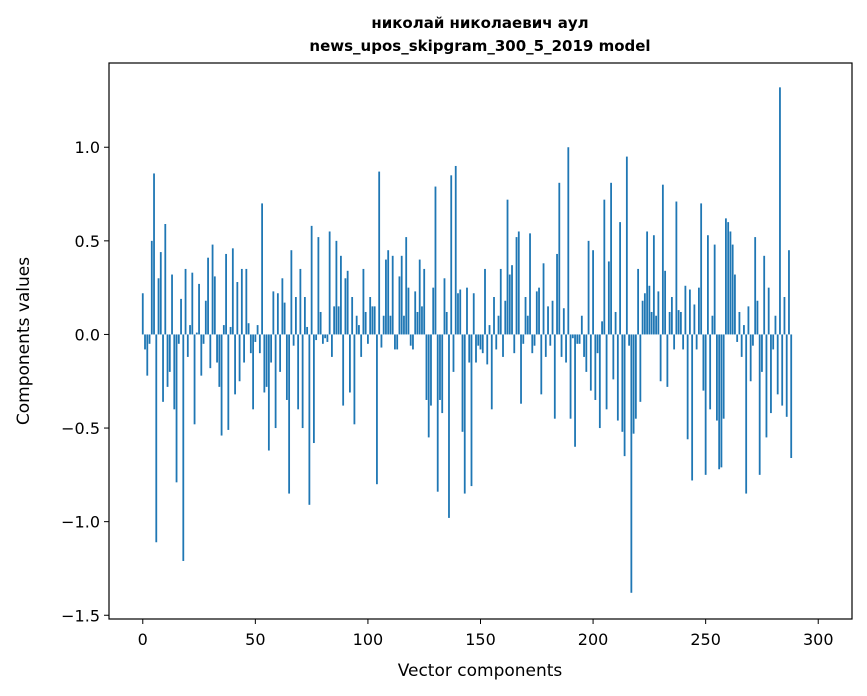 This screenshot has height=696, width=867. What do you see at coordinates (87, 147) in the screenshot?
I see `y-tick-label: 1.0` at bounding box center [87, 147].